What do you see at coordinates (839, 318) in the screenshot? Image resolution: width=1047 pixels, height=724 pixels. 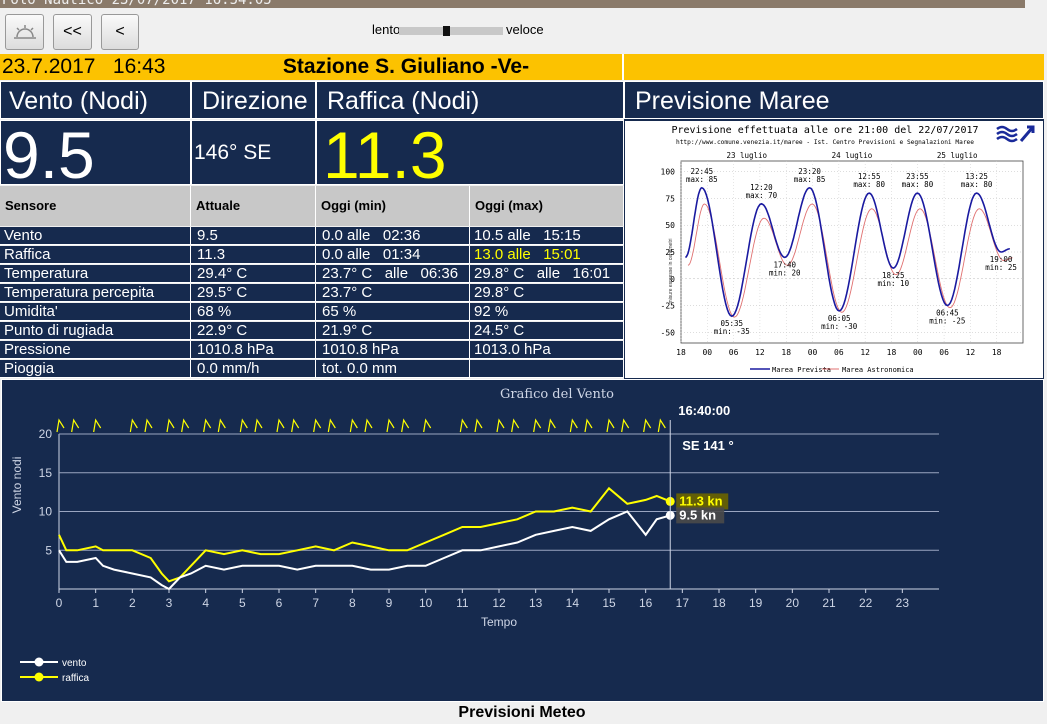 I see `tide-annotation-time: 06:05` at bounding box center [839, 318].